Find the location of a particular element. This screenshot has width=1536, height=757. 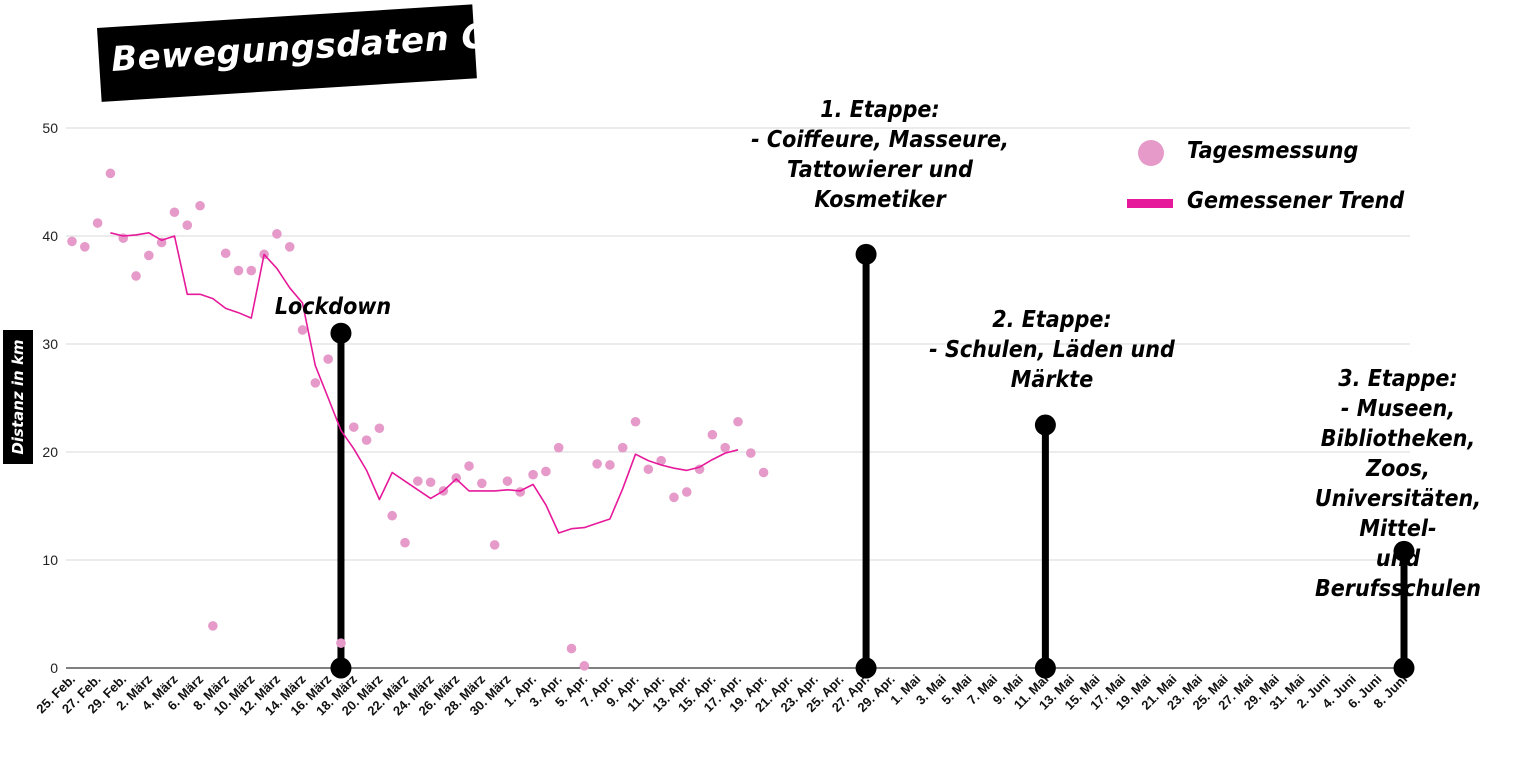

y-tick-label: 0 is located at coordinates (54, 668).